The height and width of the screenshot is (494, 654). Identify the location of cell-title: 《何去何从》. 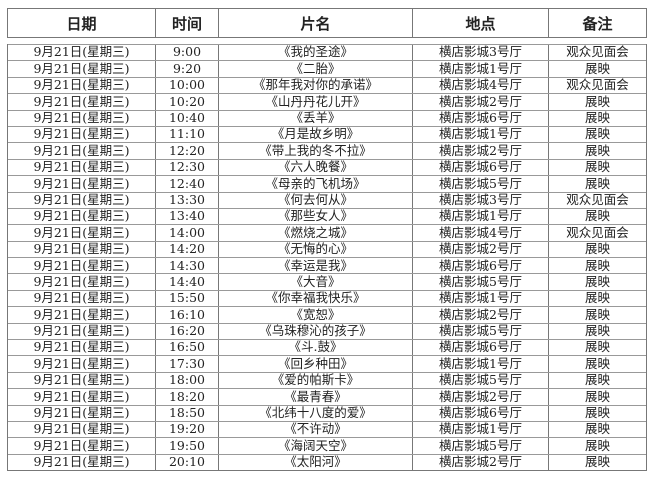
(316, 200).